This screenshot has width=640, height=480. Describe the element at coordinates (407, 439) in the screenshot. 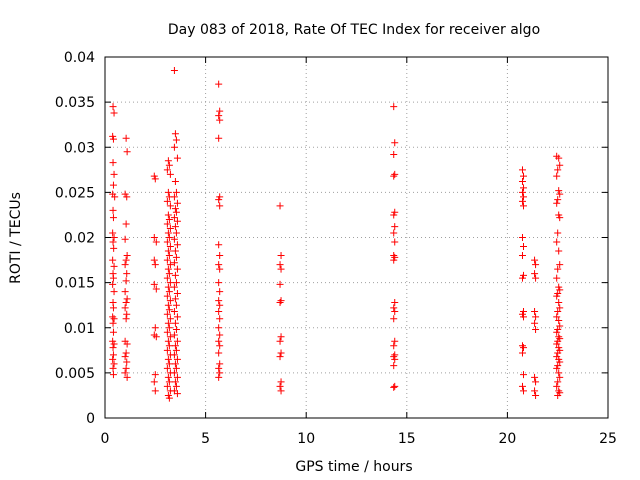

I see `x-tick-label: 15` at that location.